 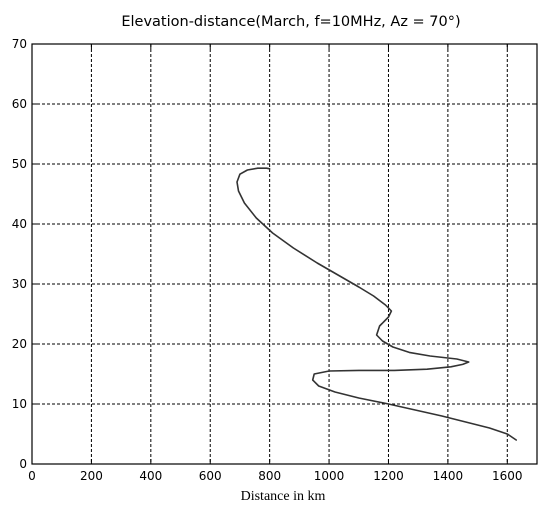 I want to click on y-tick-label: 70, so click(x=19, y=44).